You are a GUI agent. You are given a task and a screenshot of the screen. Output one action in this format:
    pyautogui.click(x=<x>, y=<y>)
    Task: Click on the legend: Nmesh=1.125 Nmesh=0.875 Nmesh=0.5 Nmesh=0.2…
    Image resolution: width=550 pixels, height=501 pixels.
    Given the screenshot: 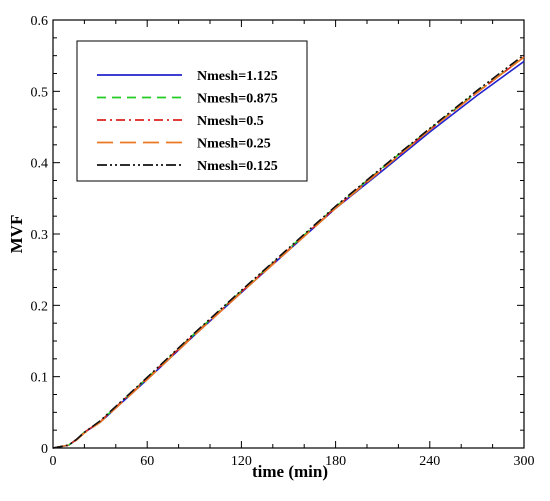 What is the action you would take?
    pyautogui.click(x=192, y=111)
    